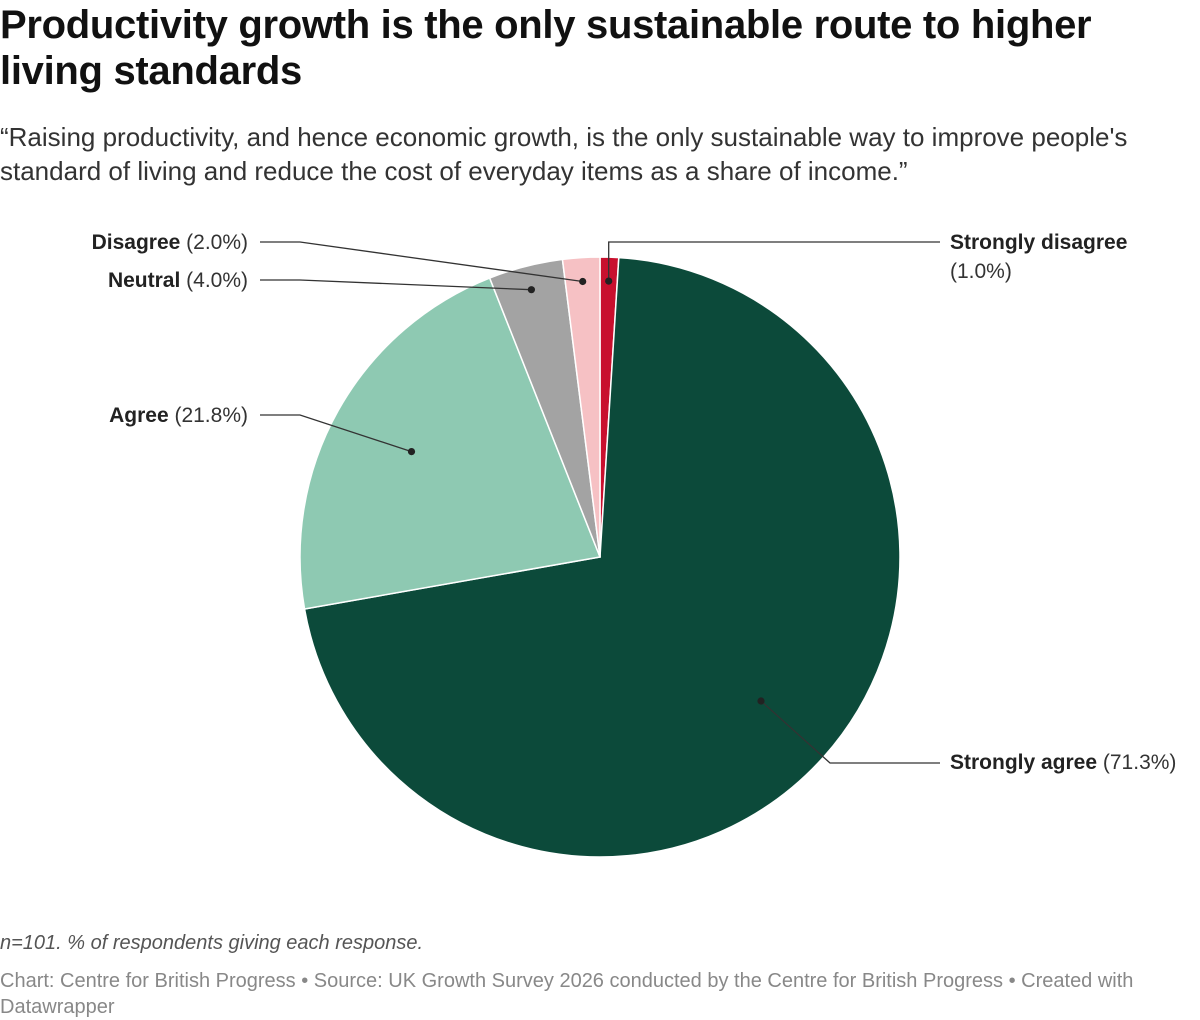 The height and width of the screenshot is (1020, 1200). Describe the element at coordinates (850, 732) in the screenshot. I see `leader-line-strongly-agree` at that location.